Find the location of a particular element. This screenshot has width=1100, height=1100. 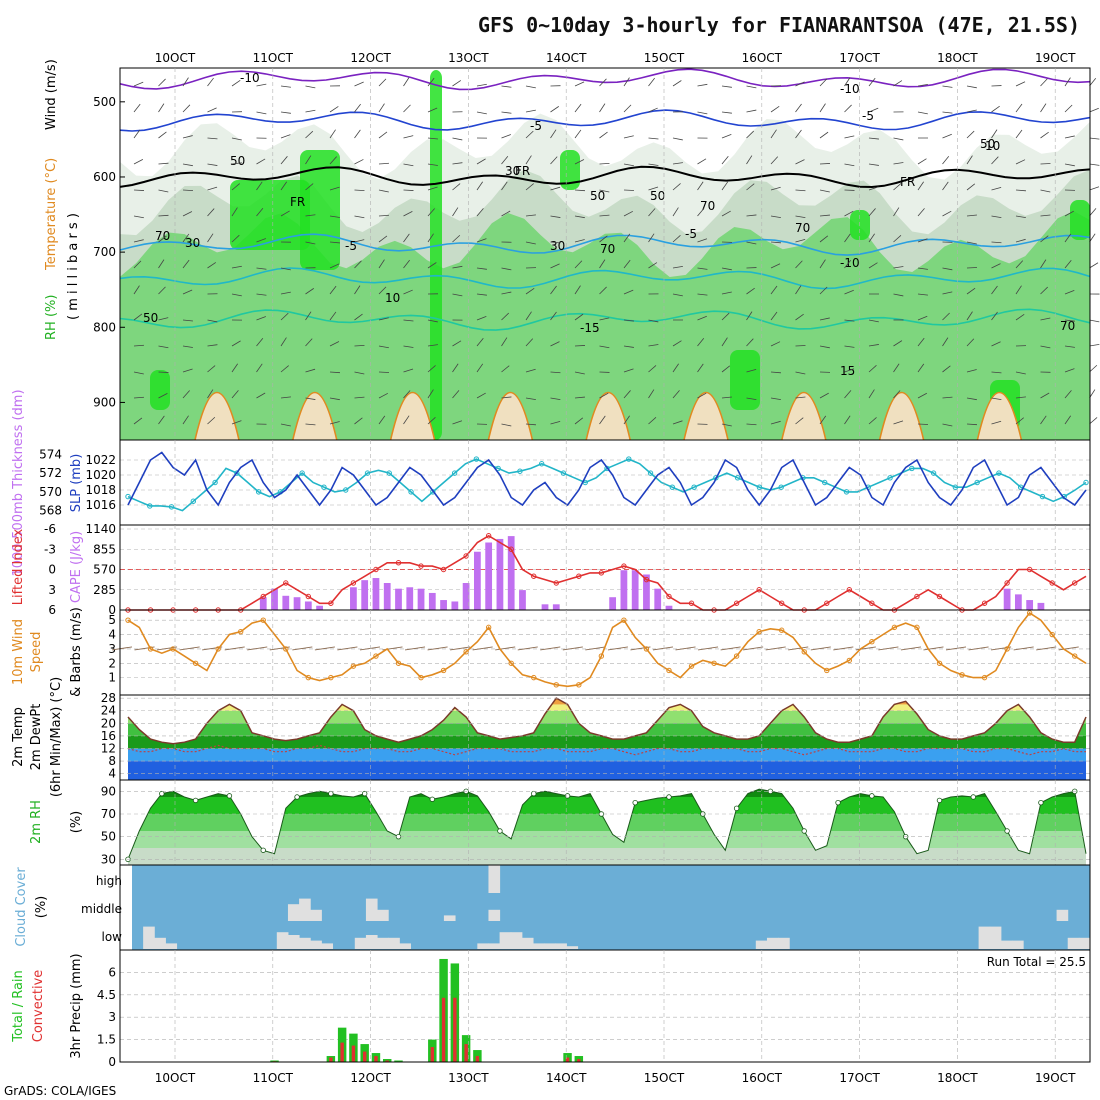

upper-ytick-700: 700 is located at coordinates (104, 252).